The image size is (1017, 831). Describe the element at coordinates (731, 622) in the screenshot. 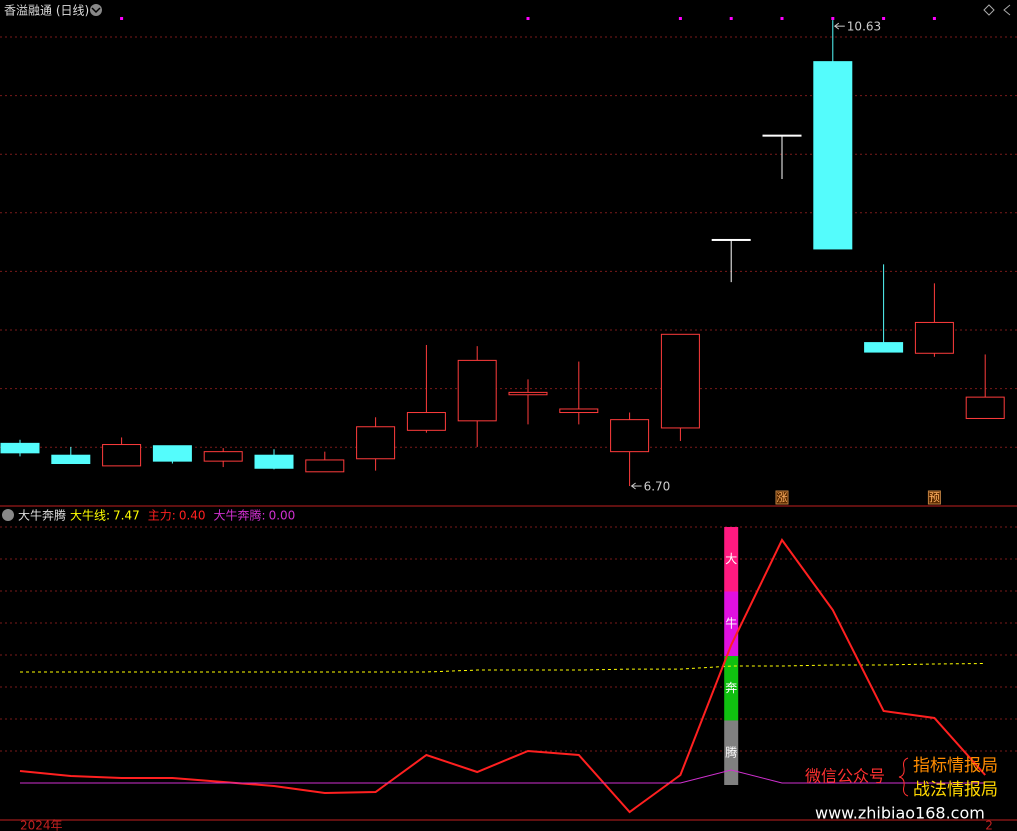

I see `signal-label: 牛` at that location.